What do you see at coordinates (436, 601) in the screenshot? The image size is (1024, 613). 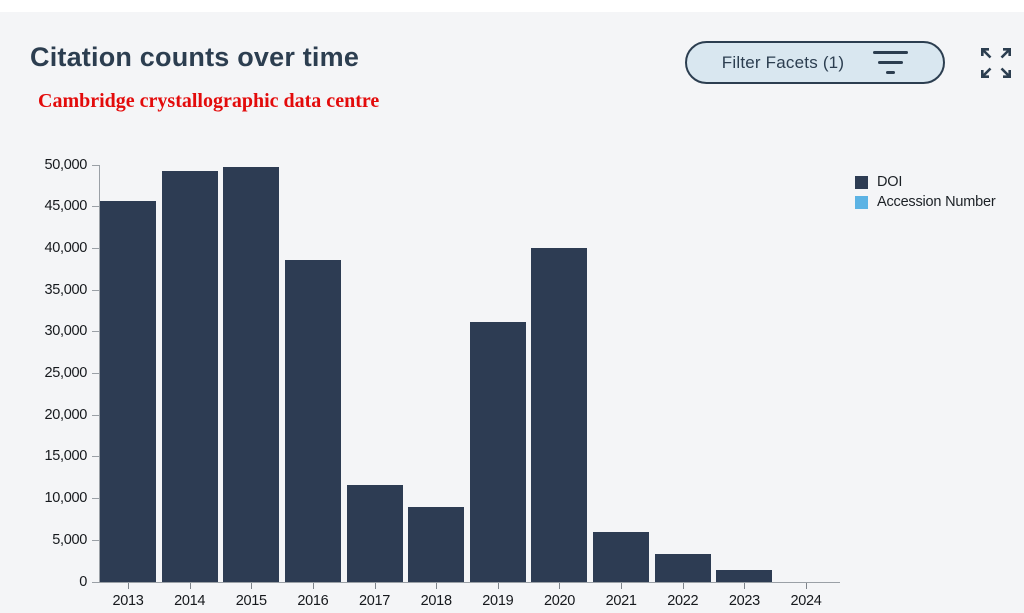 I see `x-axis-label-2018: 2018` at bounding box center [436, 601].